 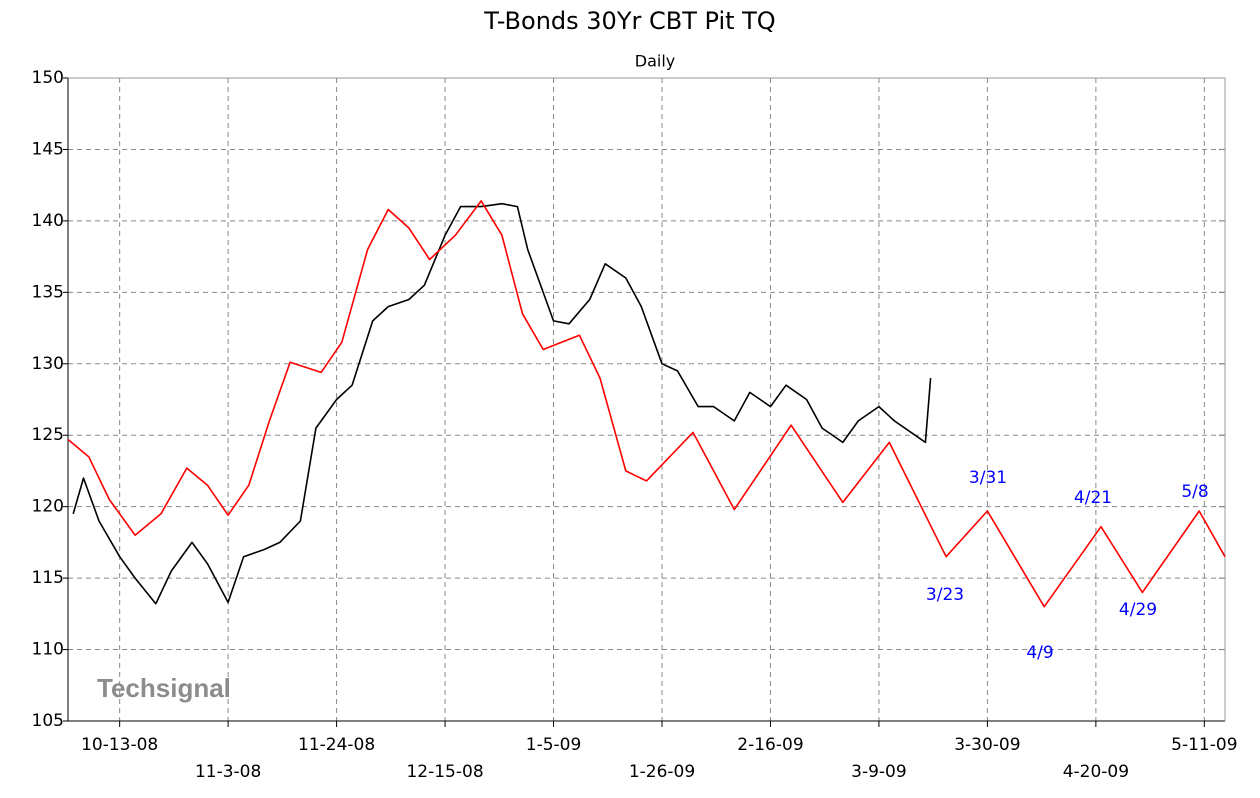 What do you see at coordinates (48, 721) in the screenshot?
I see `y-tick-label: 105` at bounding box center [48, 721].